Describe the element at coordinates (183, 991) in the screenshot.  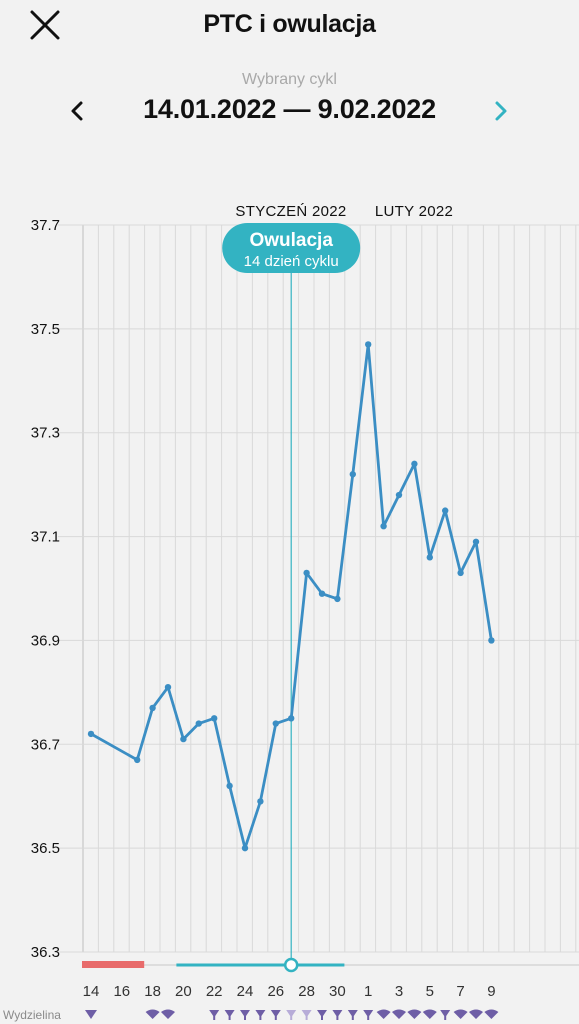
I see `x-tick-label: 20` at that location.